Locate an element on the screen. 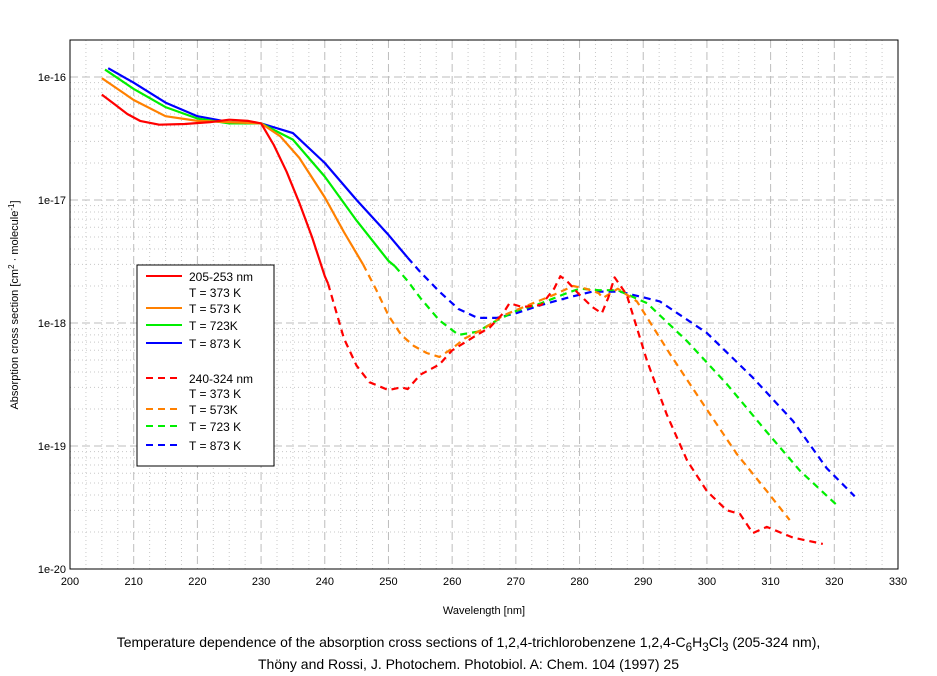 The width and height of the screenshot is (937, 676). legend-label: 240-324 nm is located at coordinates (221, 379).